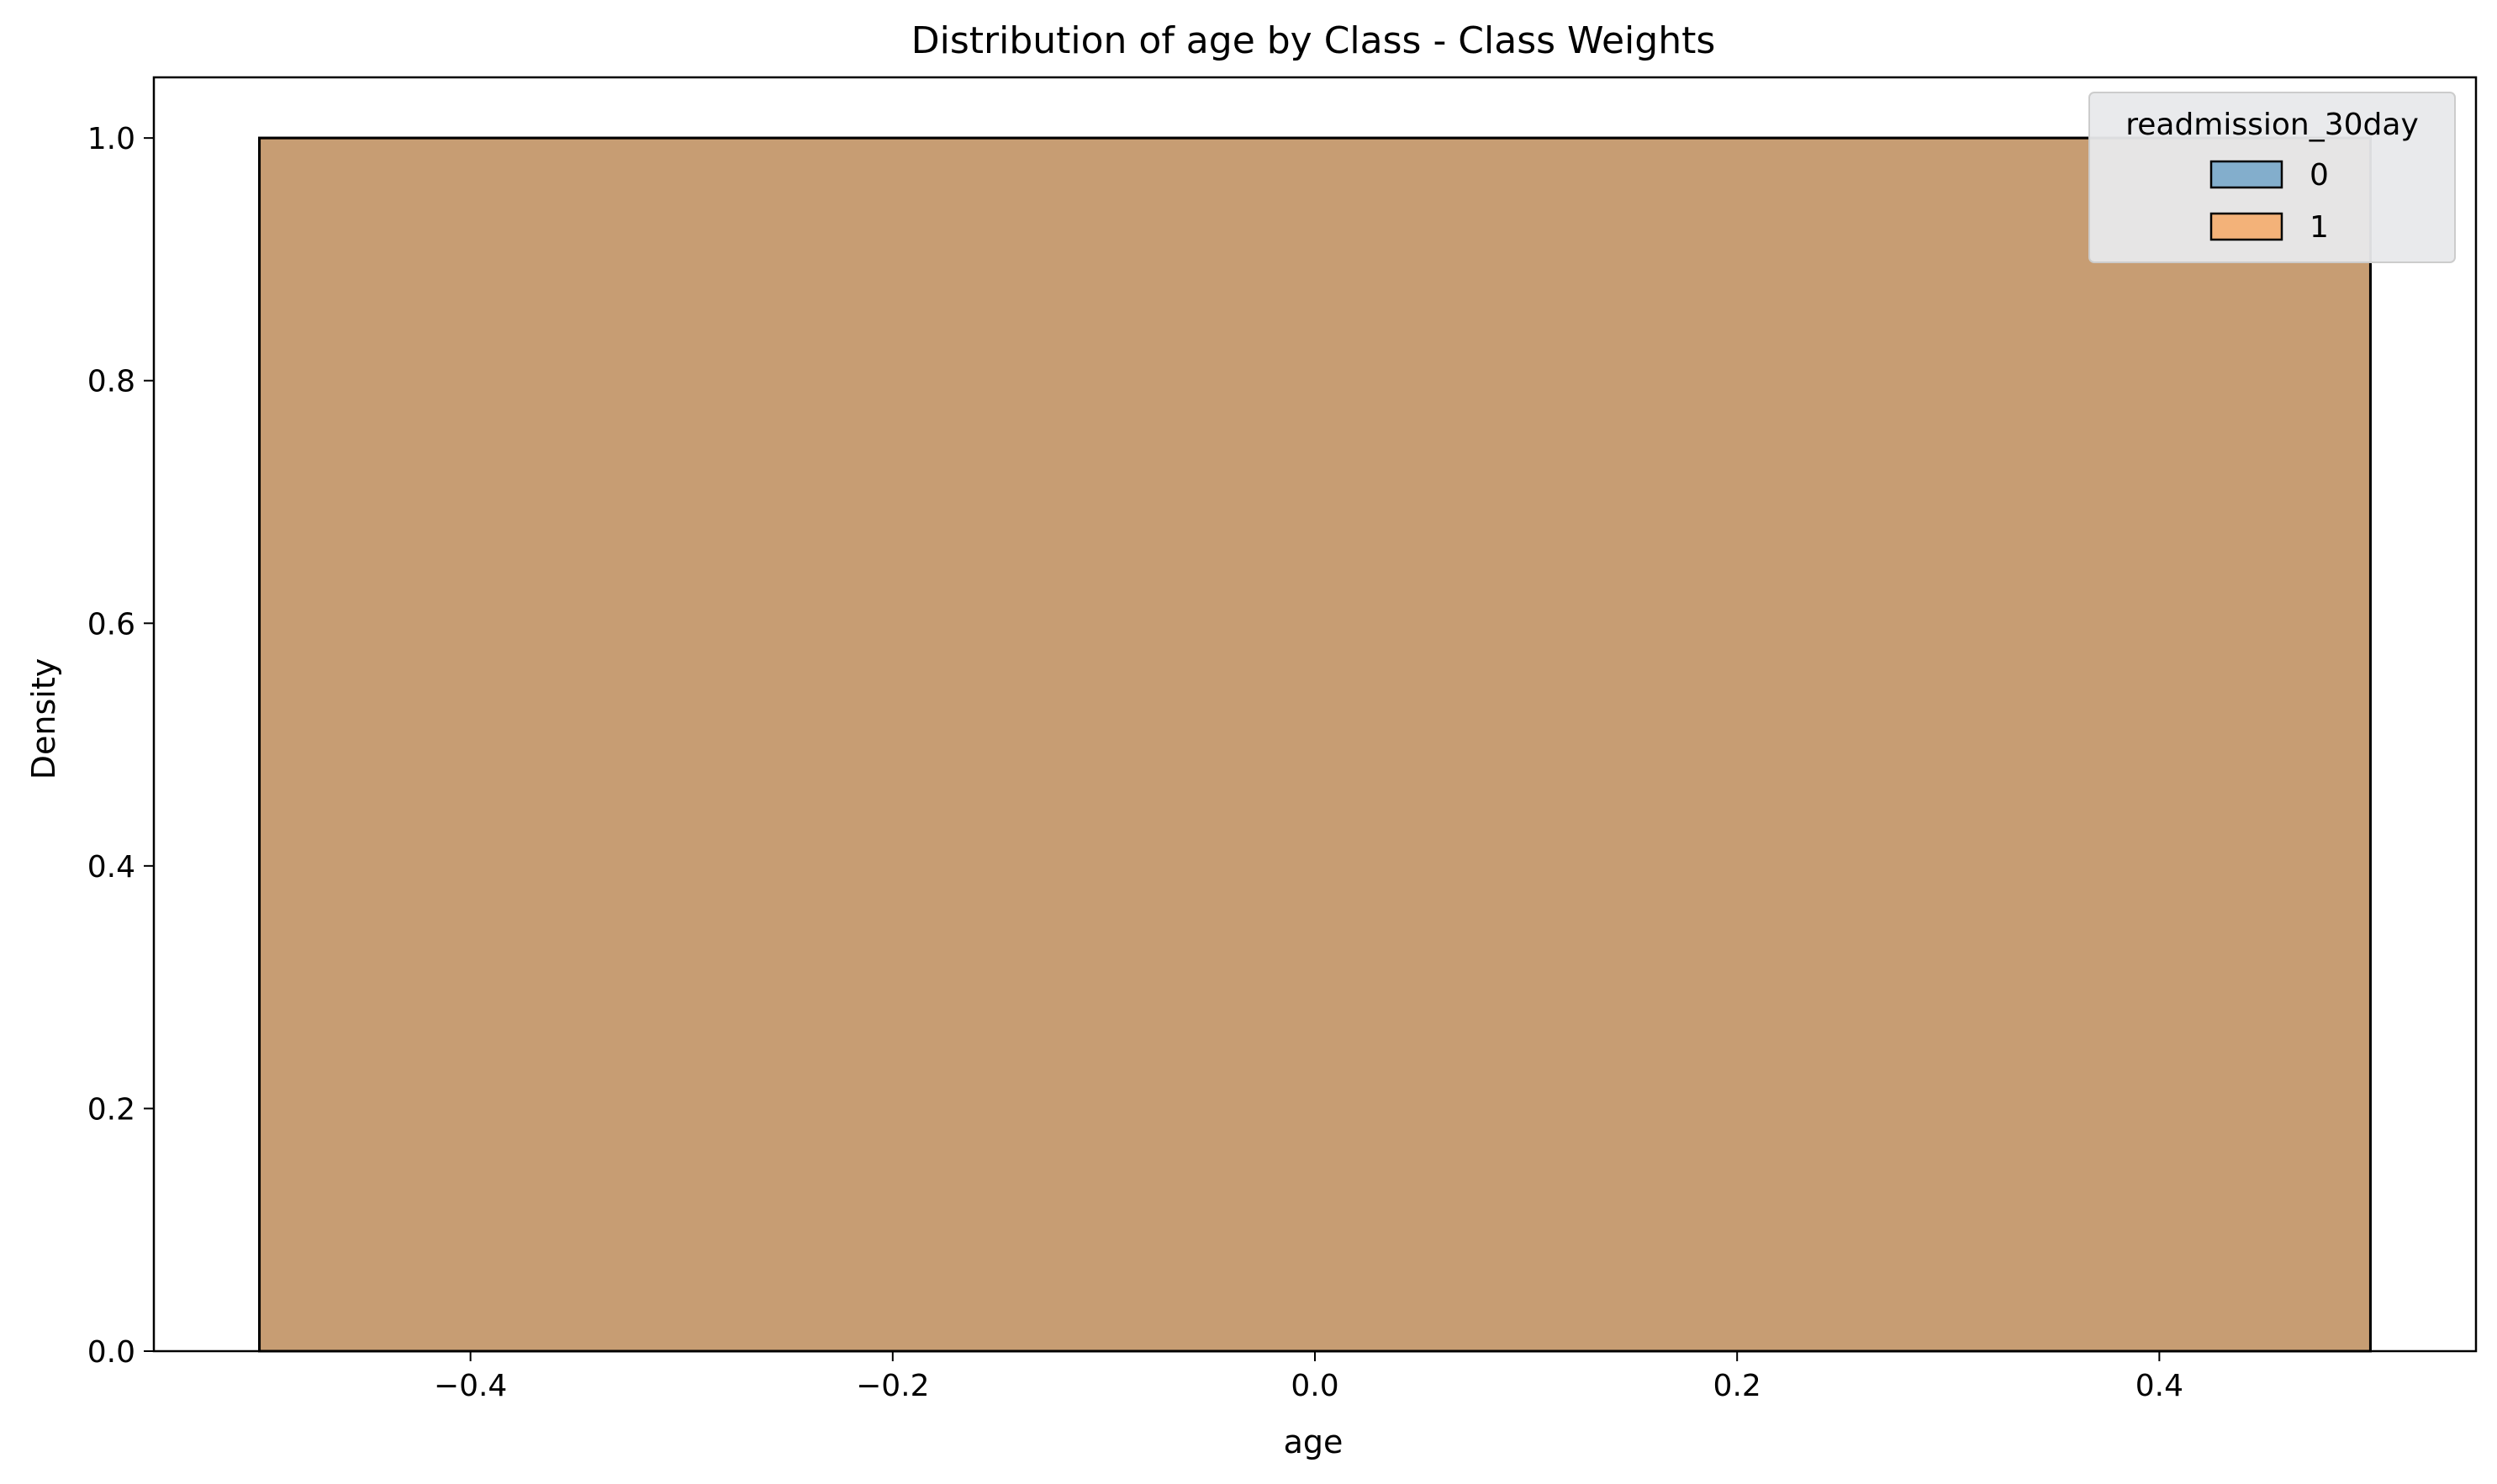  I want to click on x-tick-label: −0.4, so click(470, 1386).